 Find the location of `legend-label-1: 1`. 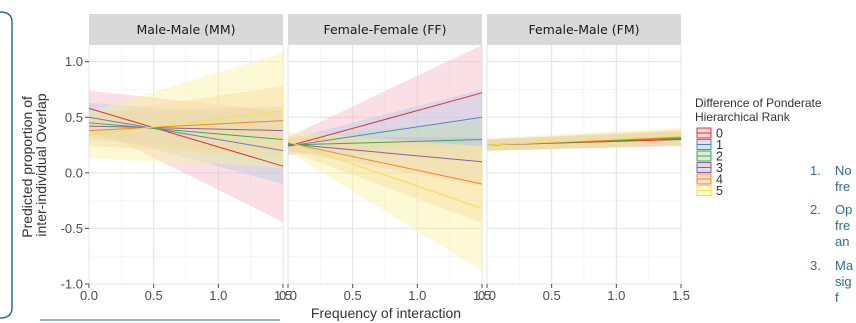

legend-label-1: 1 is located at coordinates (719, 145).